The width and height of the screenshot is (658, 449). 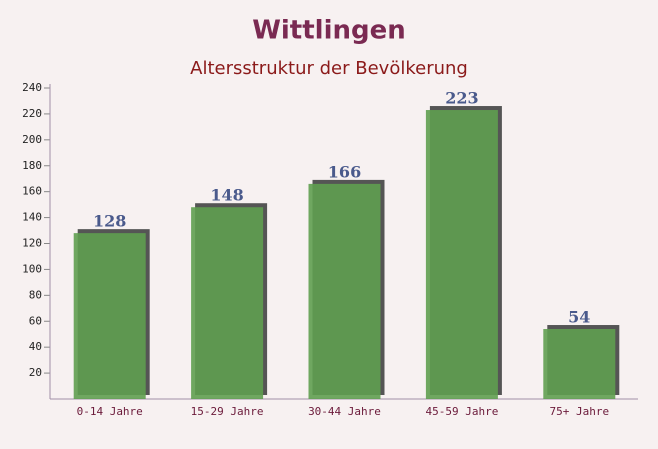 I want to click on y-tick-label: 140, so click(x=32, y=217).